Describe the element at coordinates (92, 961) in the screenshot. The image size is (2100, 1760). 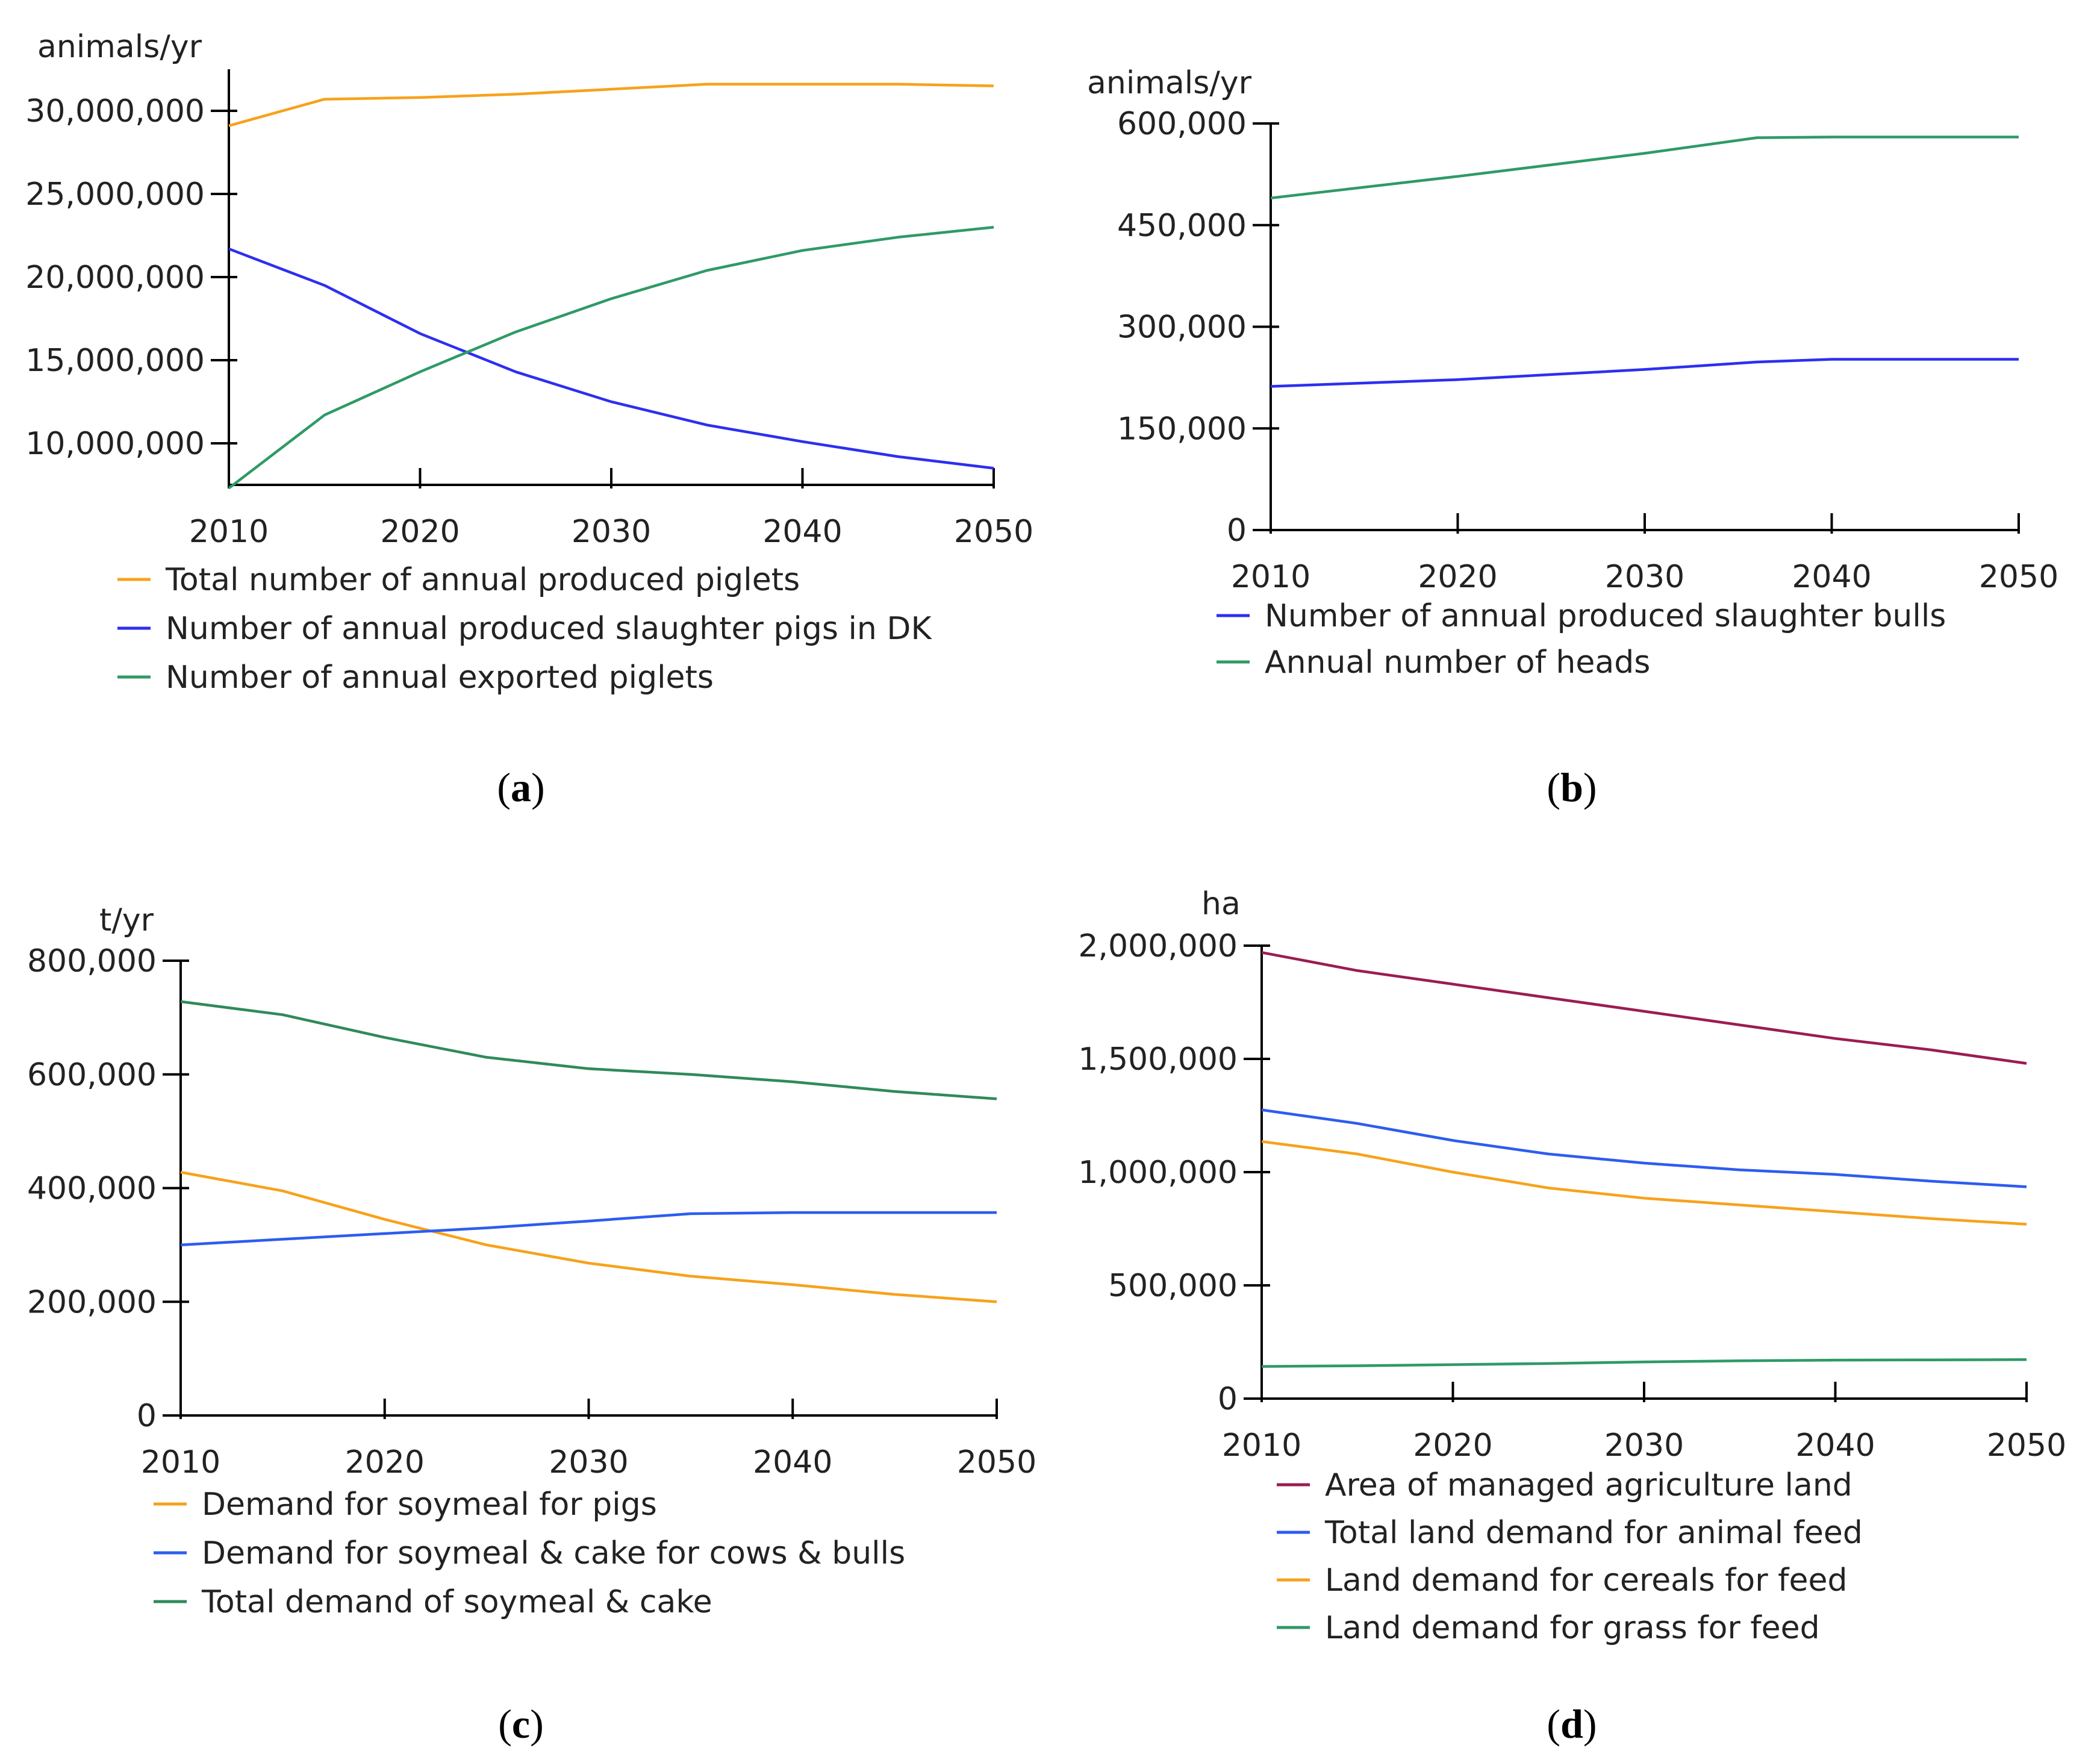
I see `y-tick-label: 800,000` at that location.